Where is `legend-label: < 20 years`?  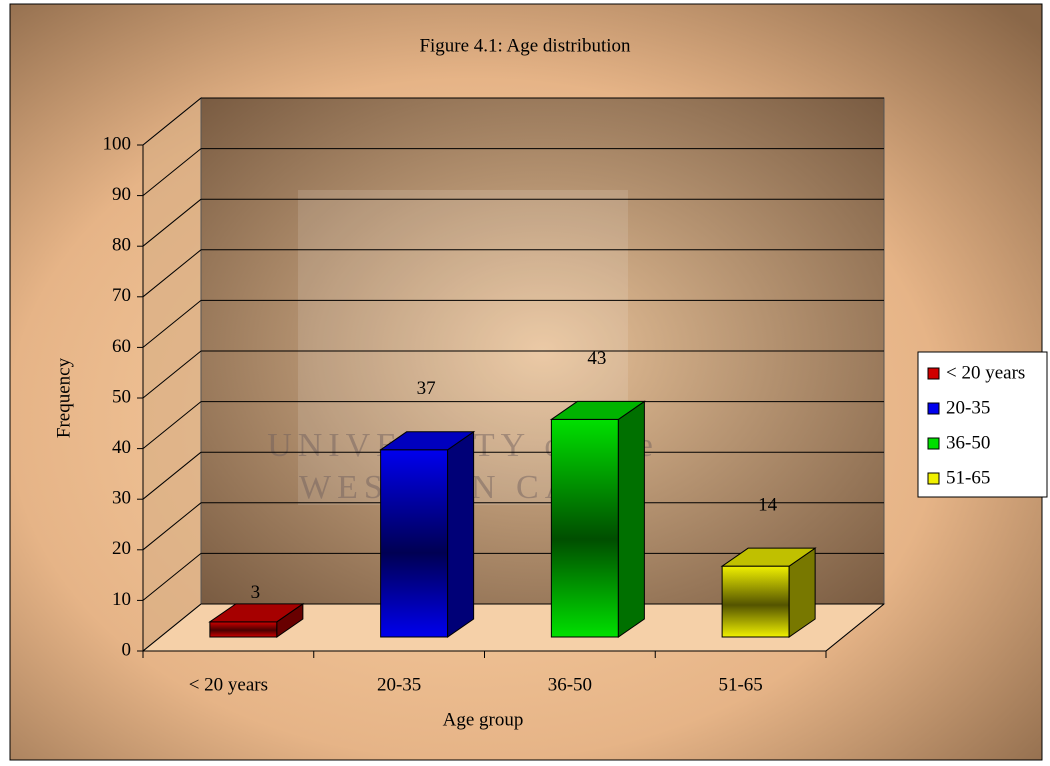 legend-label: < 20 years is located at coordinates (985, 372).